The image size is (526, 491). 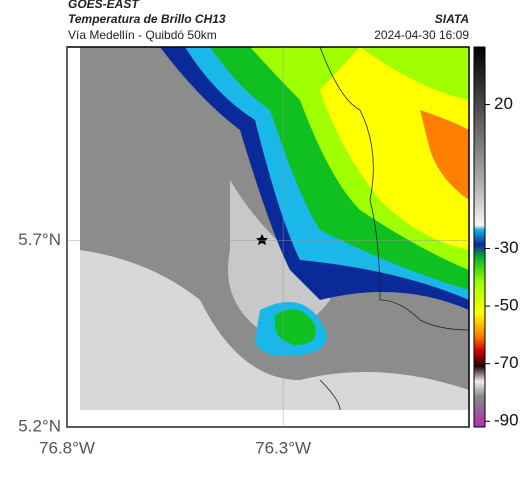 What do you see at coordinates (283, 447) in the screenshot?
I see `x-tick-label: 76.3°W` at bounding box center [283, 447].